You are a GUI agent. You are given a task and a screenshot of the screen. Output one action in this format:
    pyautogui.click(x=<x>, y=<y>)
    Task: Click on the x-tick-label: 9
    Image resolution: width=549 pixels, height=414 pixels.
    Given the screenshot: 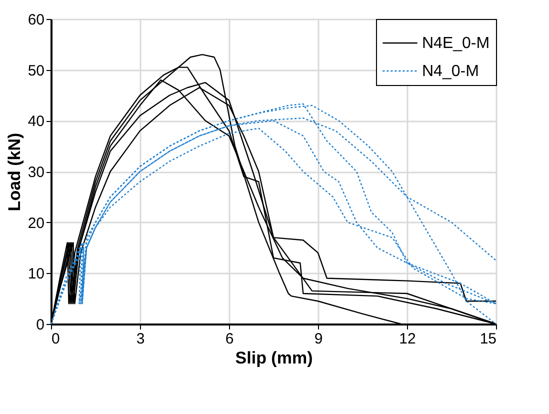 What is the action you would take?
    pyautogui.click(x=318, y=339)
    